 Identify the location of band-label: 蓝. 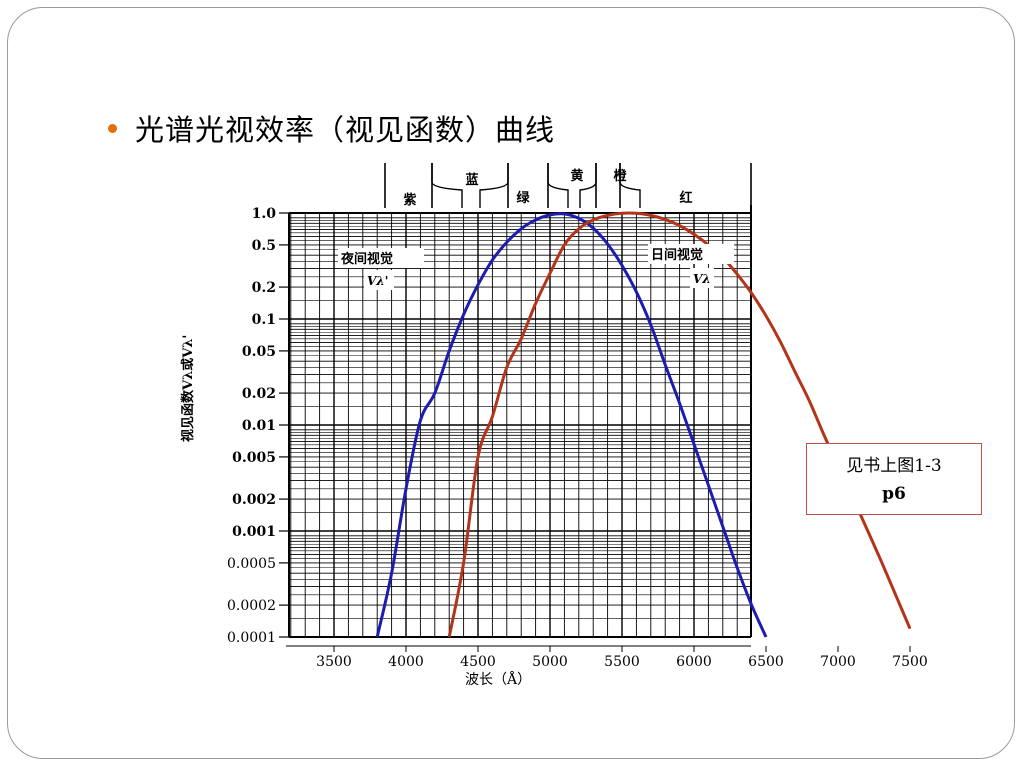
(471, 180).